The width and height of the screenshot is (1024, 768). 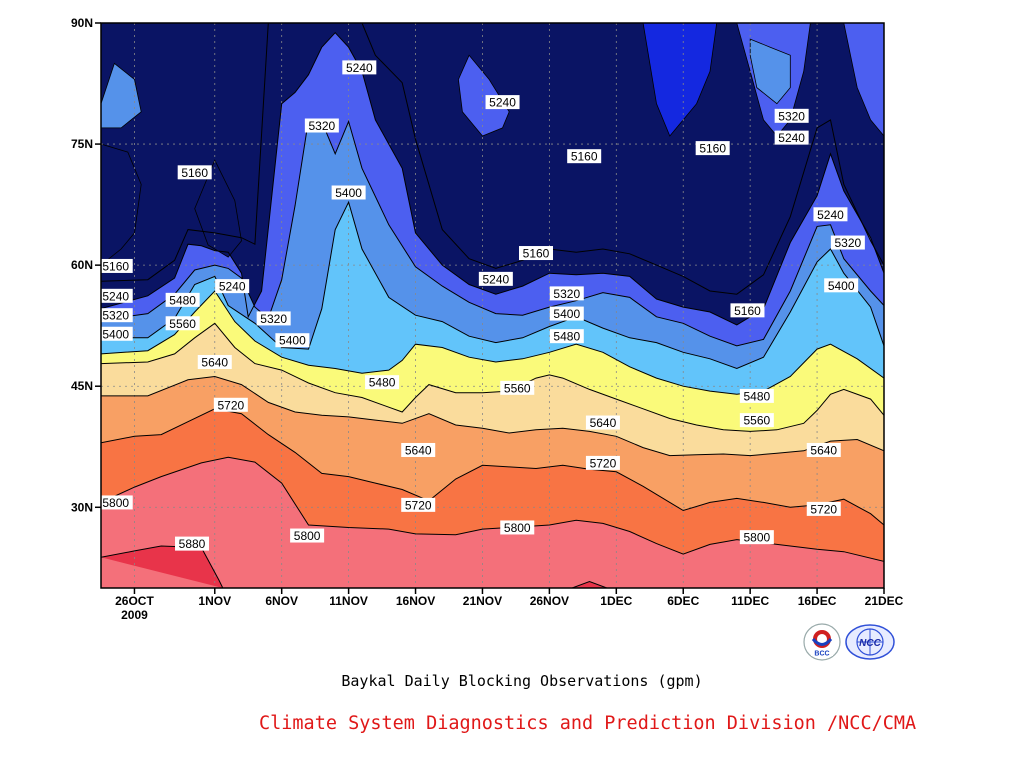 I want to click on x-tick-label: 21DEC, so click(x=884, y=601).